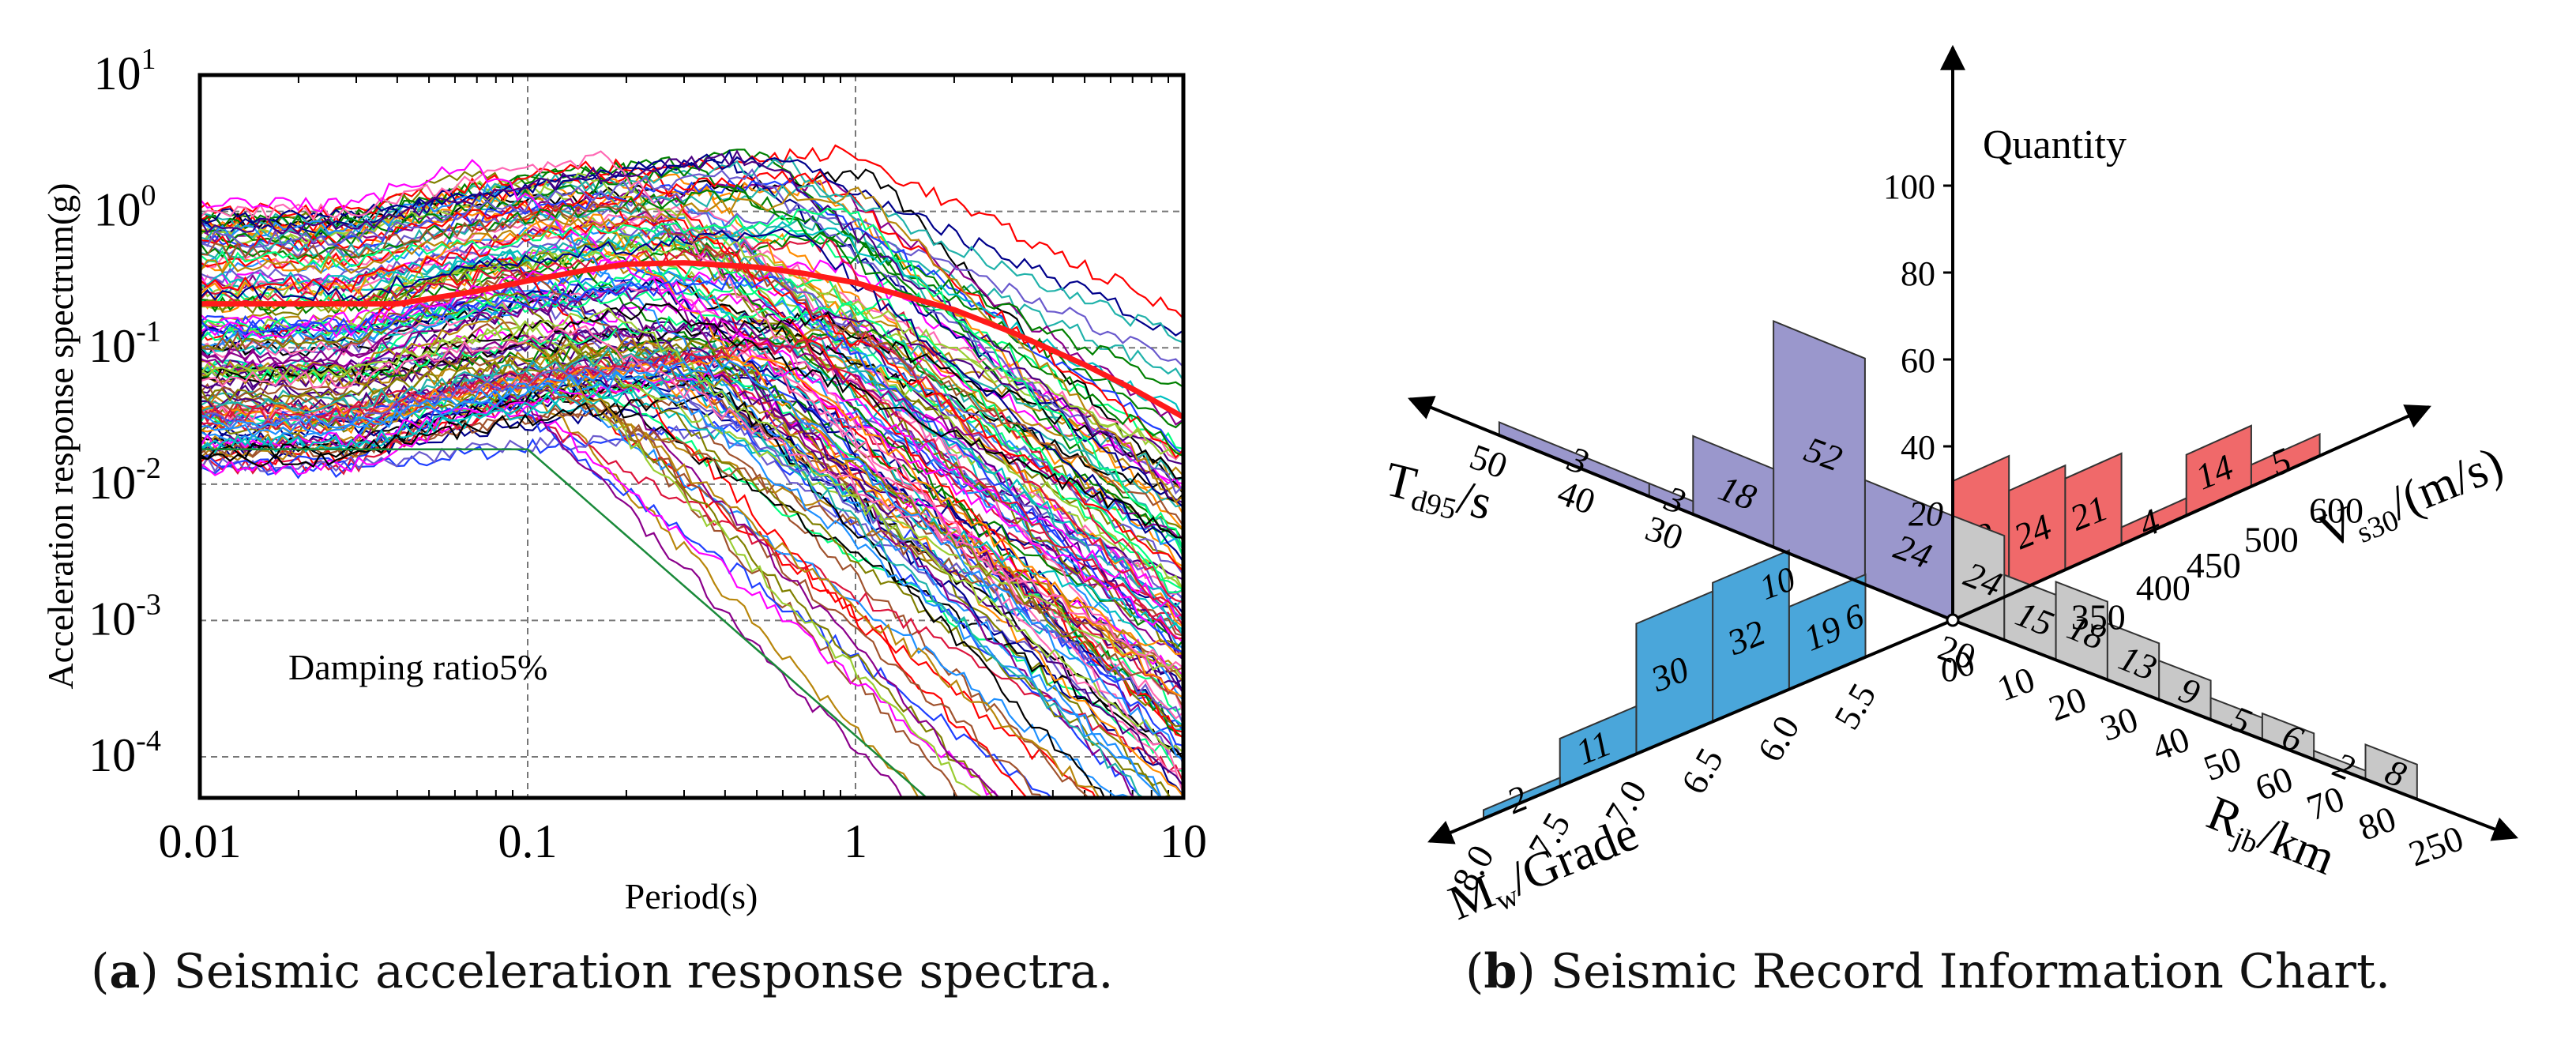 This screenshot has height=1042, width=2576. I want to click on y-tick-exponent: 0, so click(149, 196).